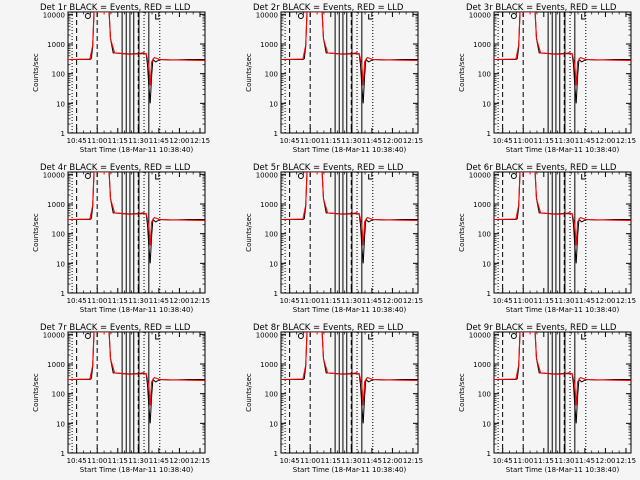  Describe the element at coordinates (541, 328) in the screenshot. I see `chart-title: Det 9r BLACK = Events, RED = LLD` at that location.